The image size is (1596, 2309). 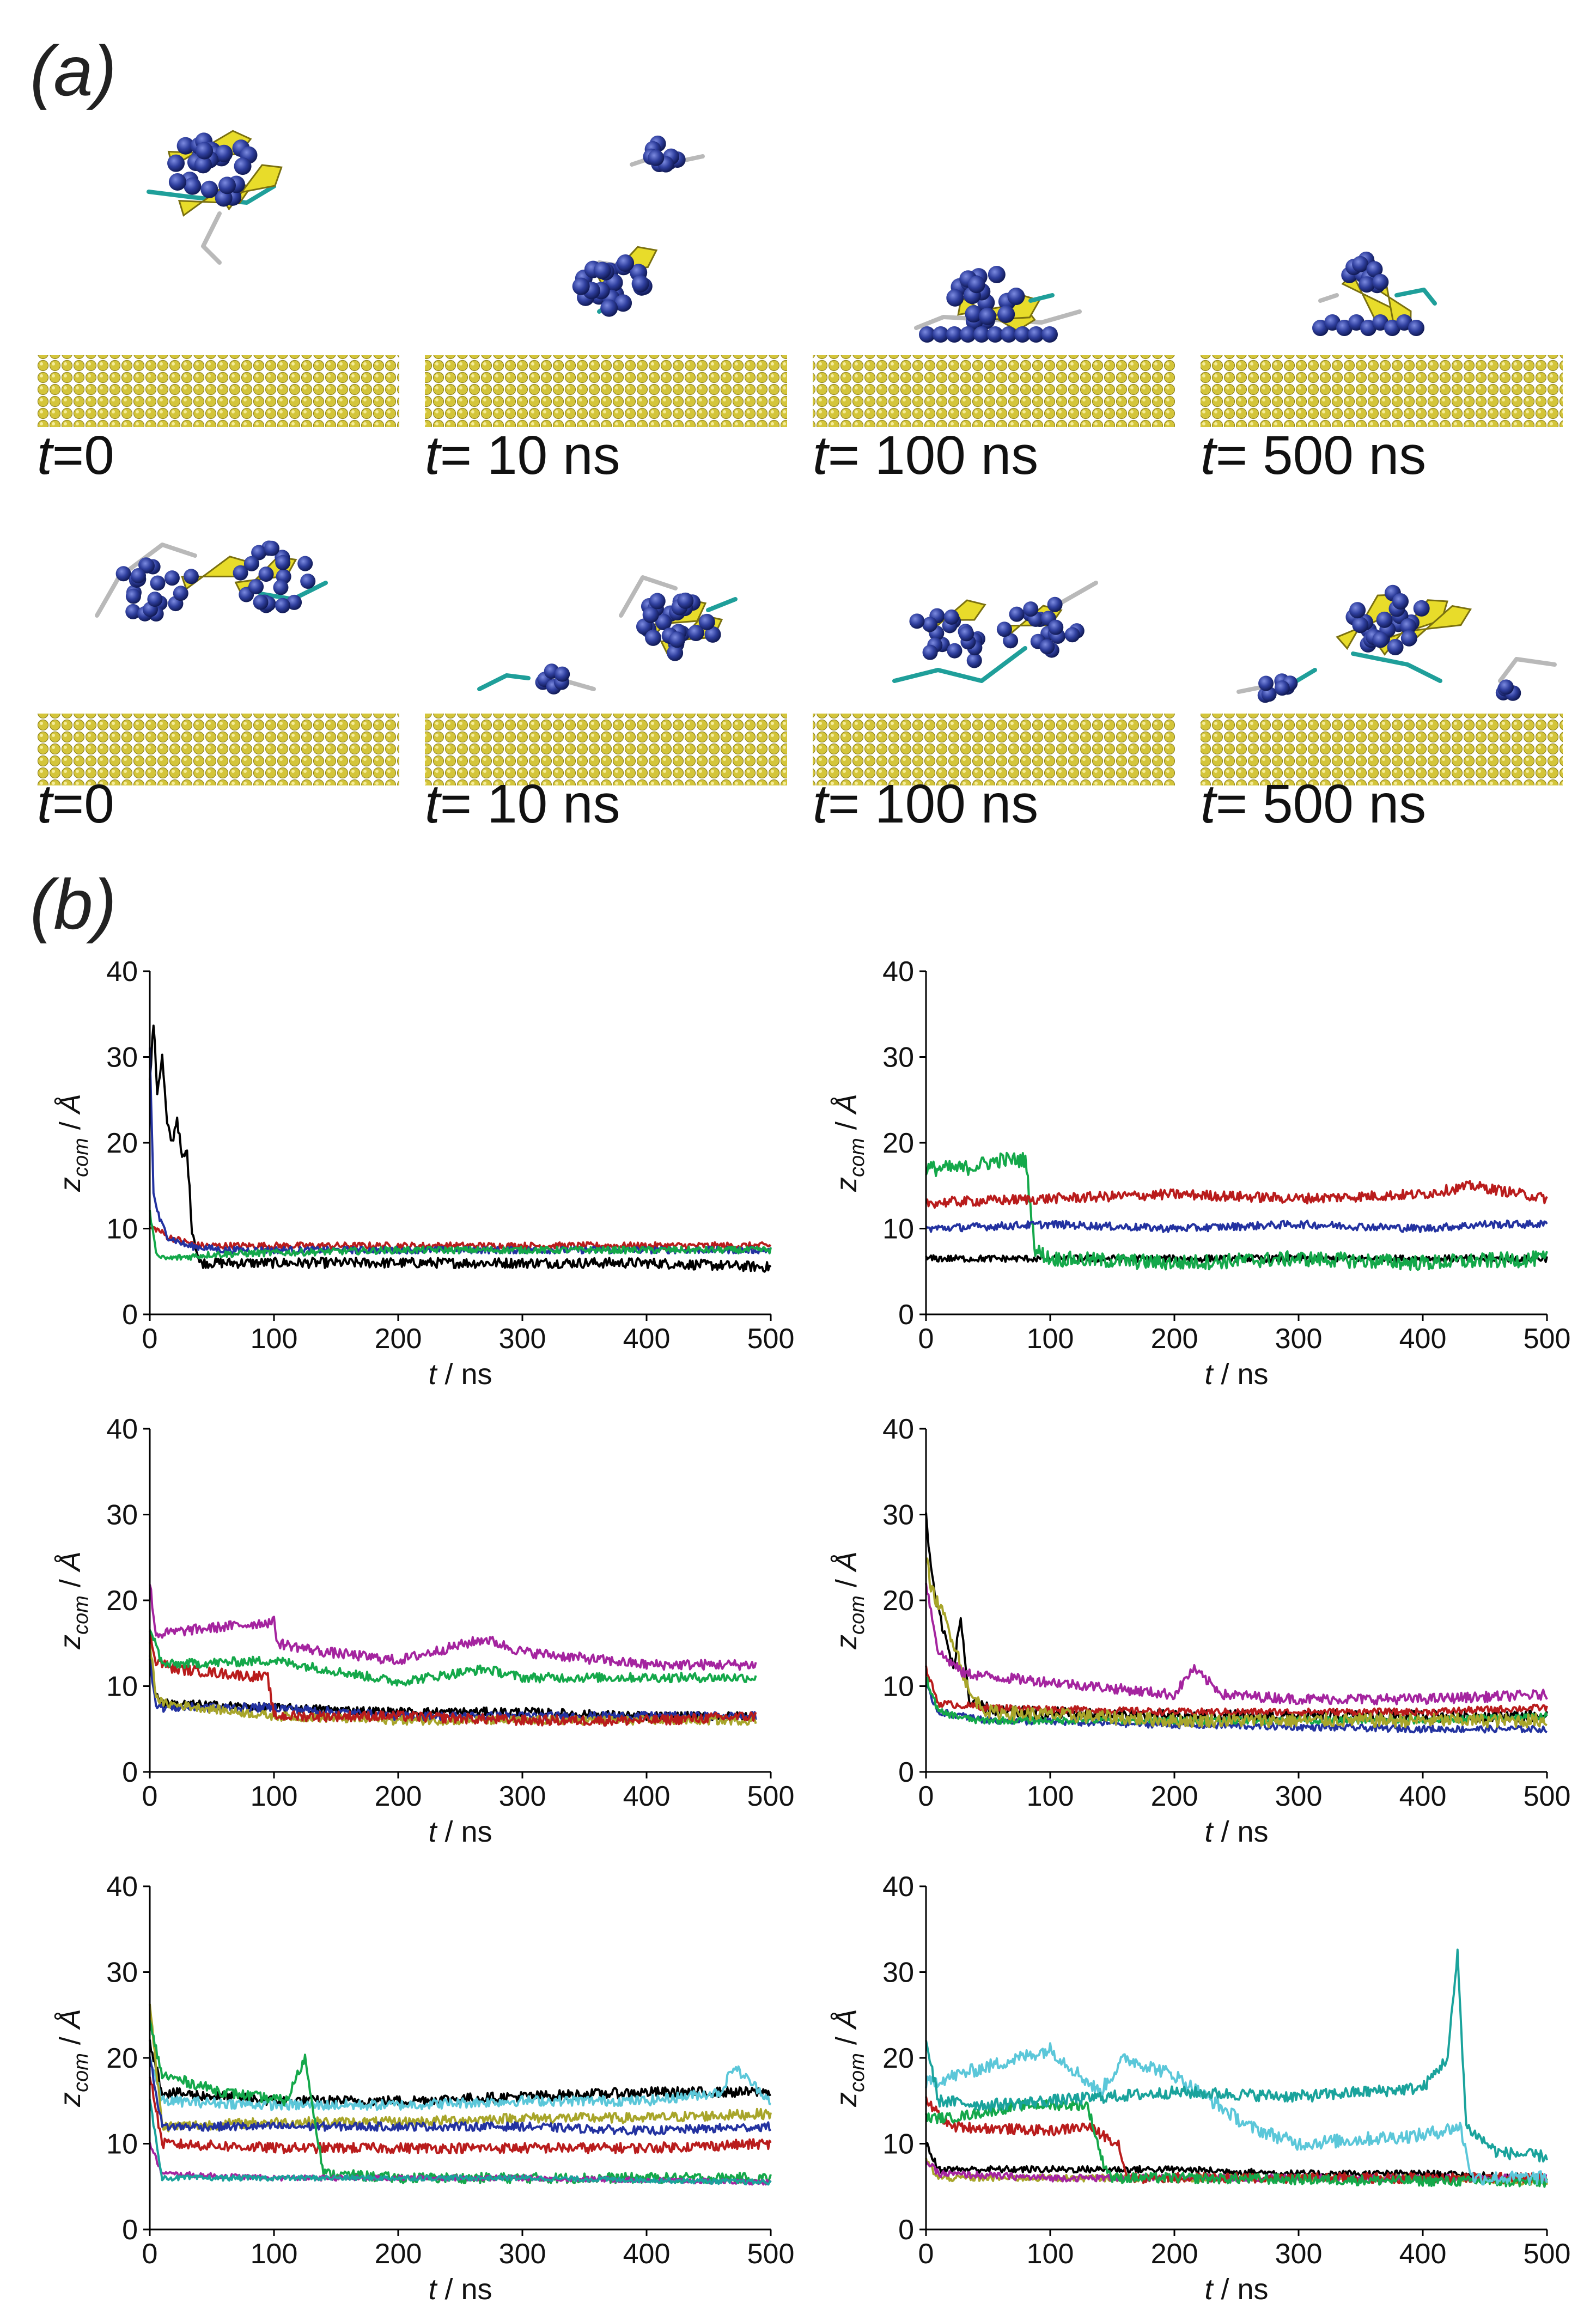 I want to click on chart-b4: 0 100 200 300 400 500 0 10 20 30 40 t / ns zcom / Å, so click(x=1200, y=1631).